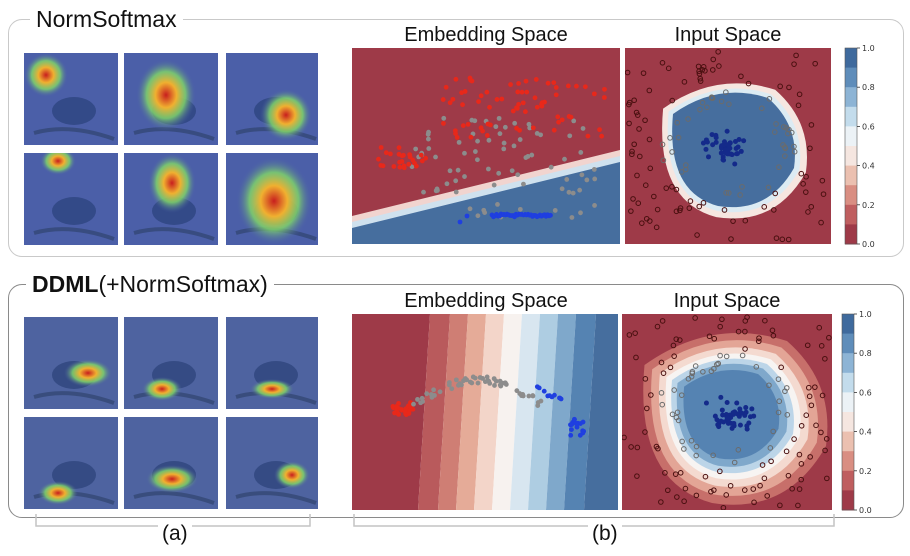  I want to click on embedding-space-plot, so click(485, 412).